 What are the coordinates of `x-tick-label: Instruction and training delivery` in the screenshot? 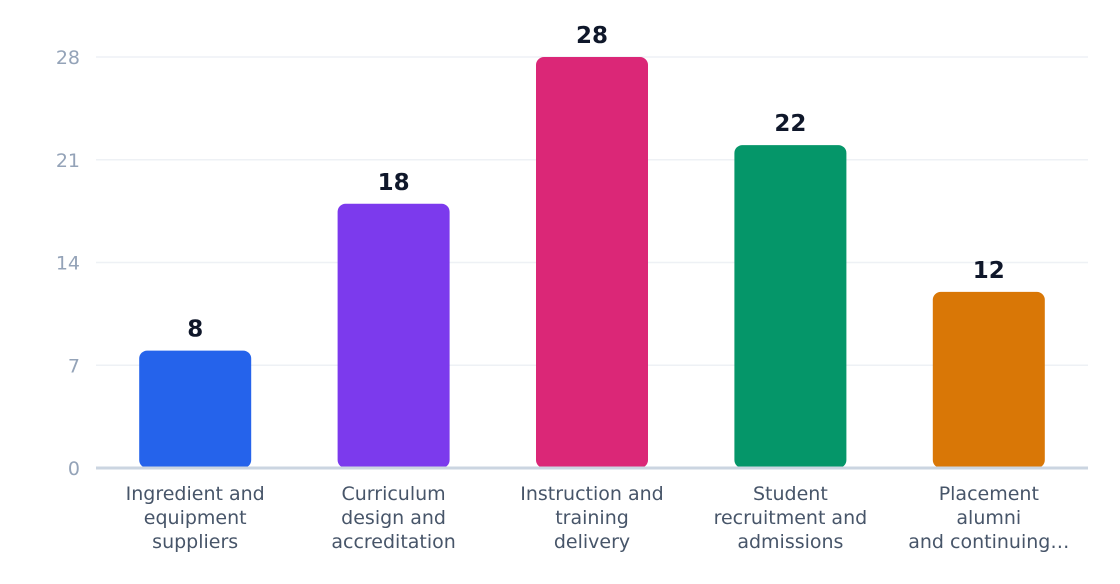 It's located at (591, 518).